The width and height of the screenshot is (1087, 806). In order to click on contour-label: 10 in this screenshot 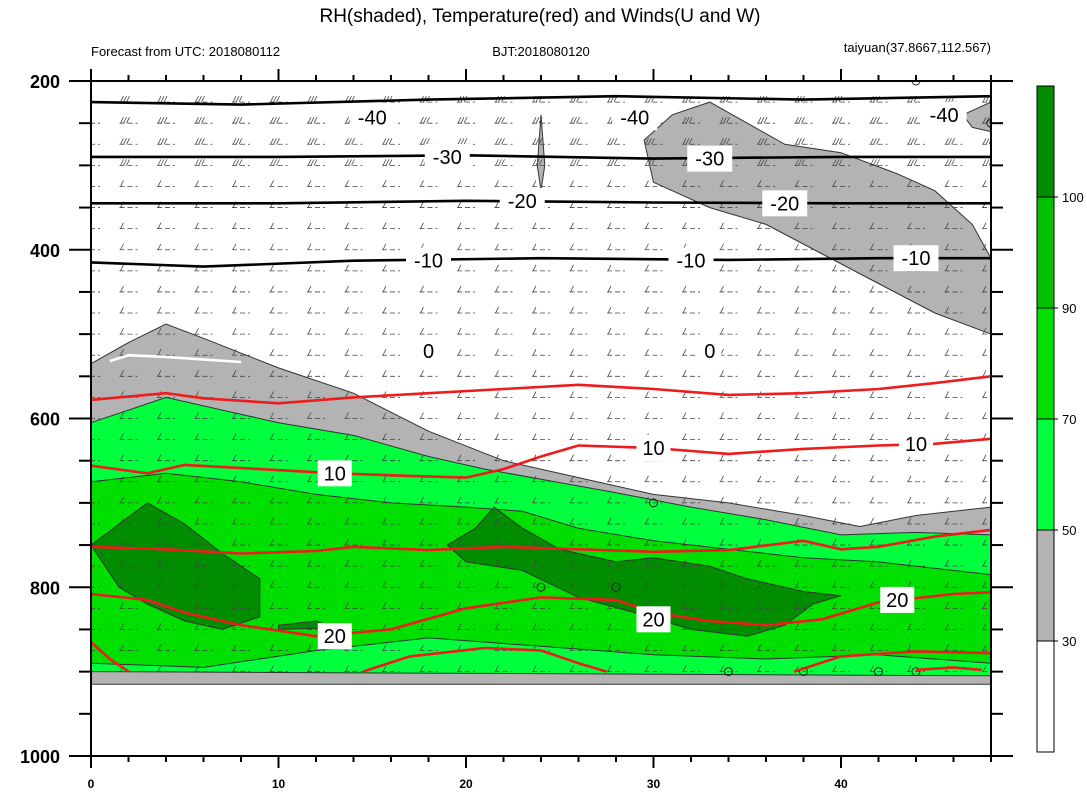, I will do `click(653, 449)`.